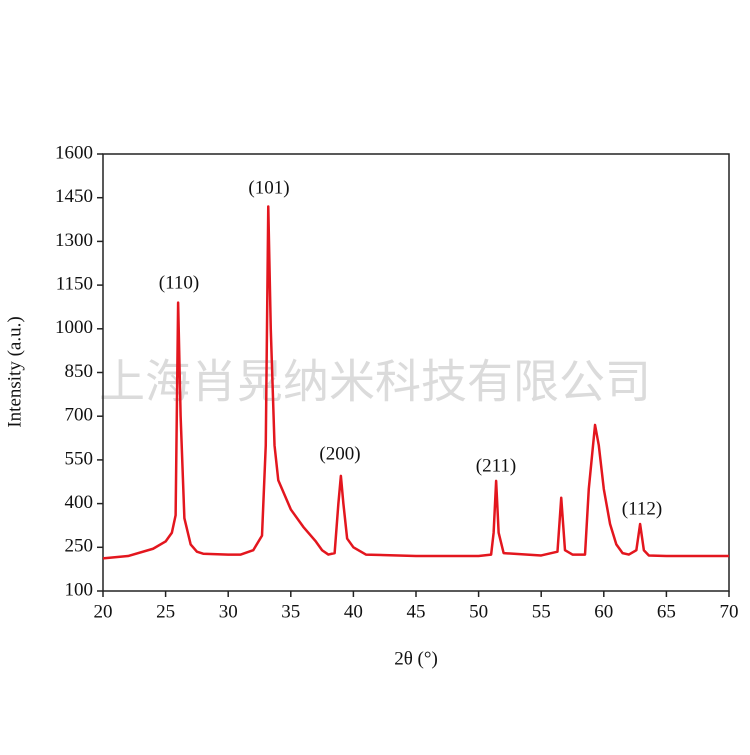  What do you see at coordinates (79, 415) in the screenshot?
I see `y-tick-label: 700` at bounding box center [79, 415].